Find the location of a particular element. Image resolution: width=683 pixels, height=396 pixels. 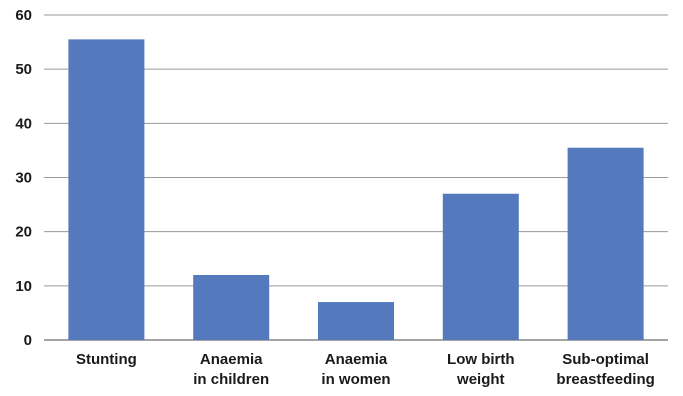

x-category-label-line: Stunting is located at coordinates (106, 359).